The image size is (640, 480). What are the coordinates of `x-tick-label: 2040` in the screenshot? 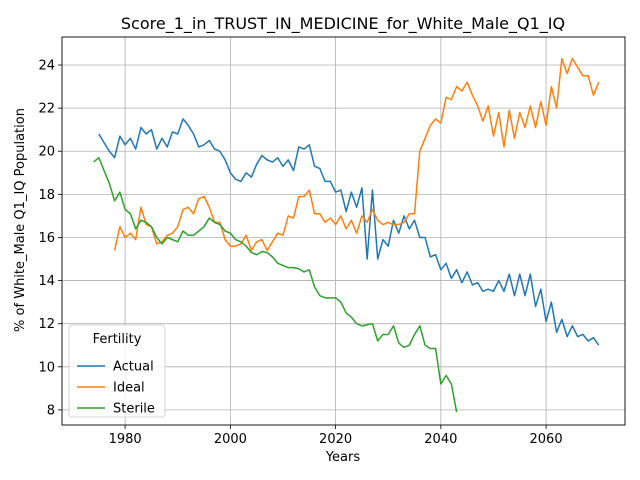 It's located at (440, 439).